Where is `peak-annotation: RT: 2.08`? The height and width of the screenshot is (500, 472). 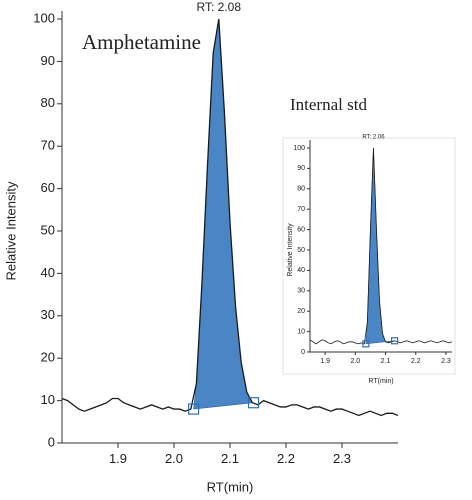 peak-annotation: RT: 2.08 is located at coordinates (219, 7).